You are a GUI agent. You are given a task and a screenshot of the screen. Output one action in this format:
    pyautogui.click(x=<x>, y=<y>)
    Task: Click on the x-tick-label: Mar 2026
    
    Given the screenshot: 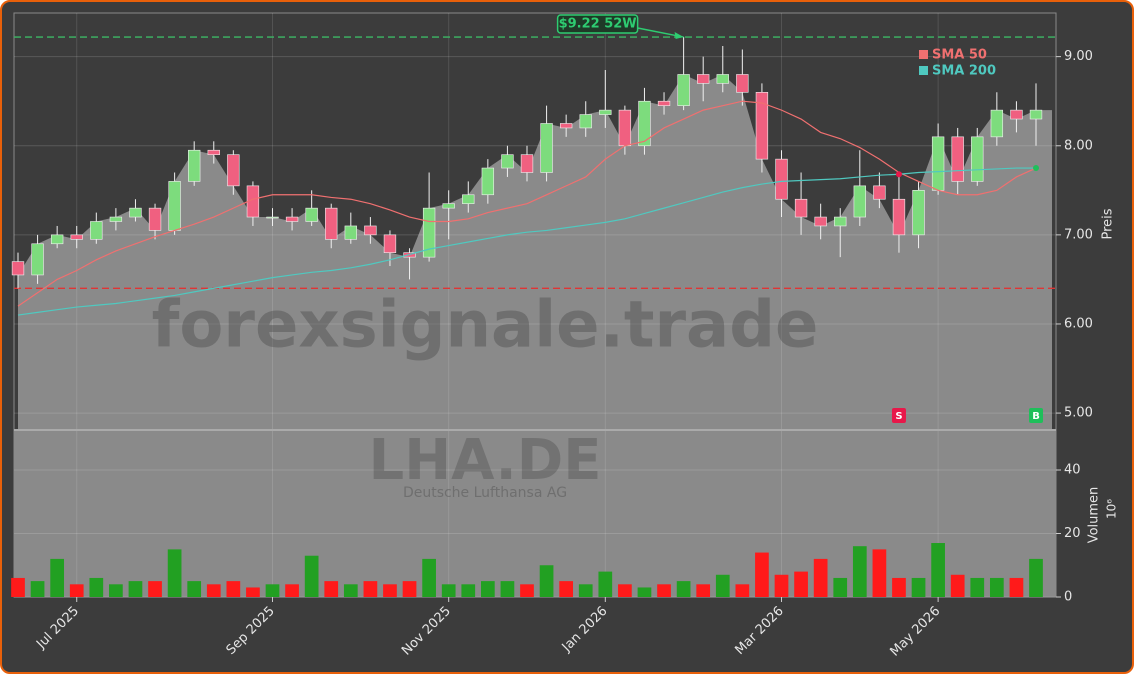 What is the action you would take?
    pyautogui.click(x=760, y=631)
    